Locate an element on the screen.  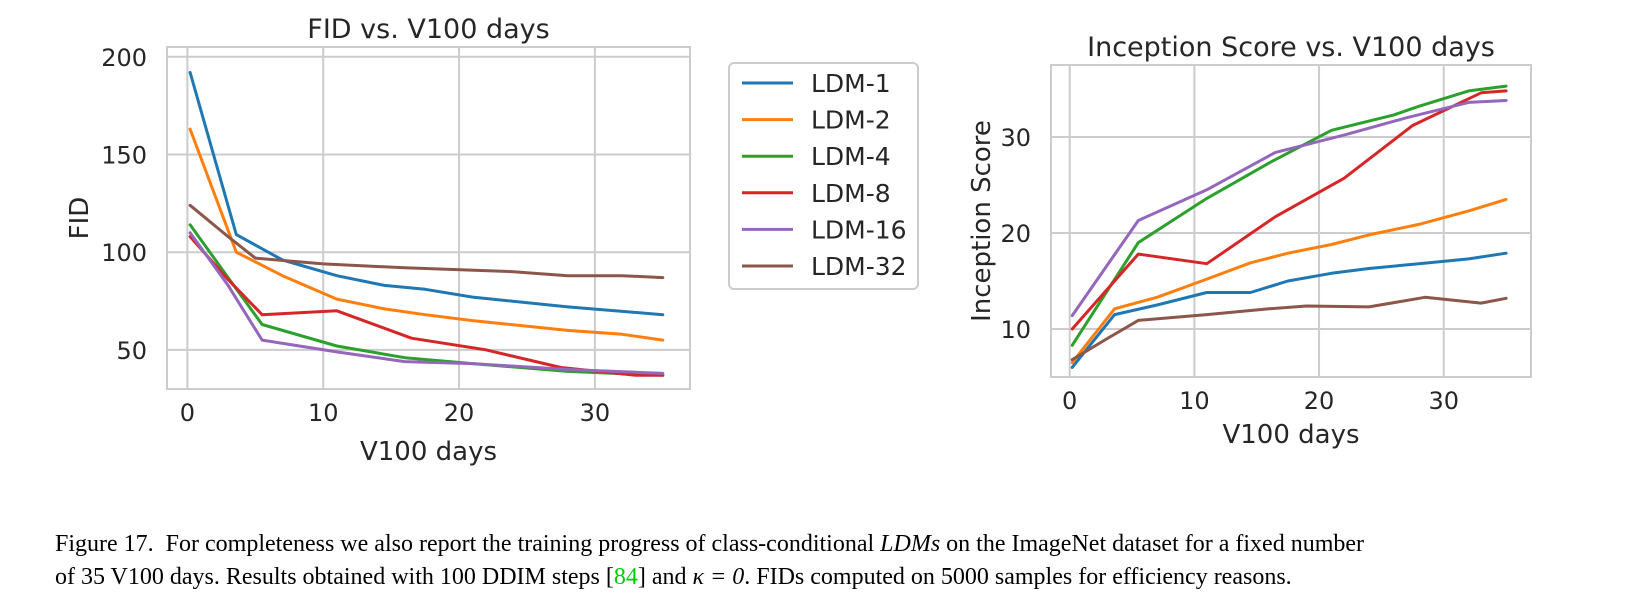
citation-link: 84 is located at coordinates (625, 577).